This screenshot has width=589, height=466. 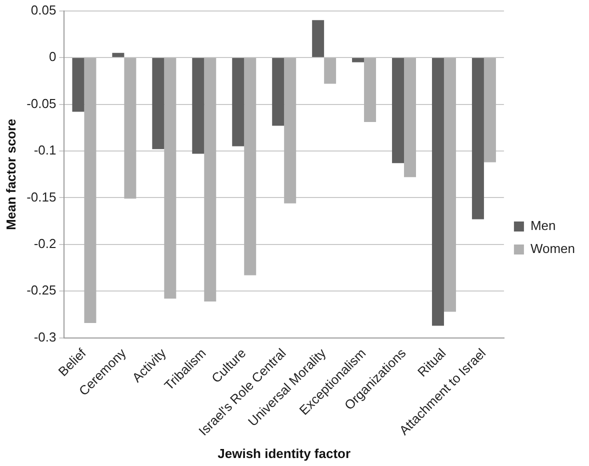 What do you see at coordinates (52, 56) in the screenshot?
I see `y-tick-label: 0` at bounding box center [52, 56].